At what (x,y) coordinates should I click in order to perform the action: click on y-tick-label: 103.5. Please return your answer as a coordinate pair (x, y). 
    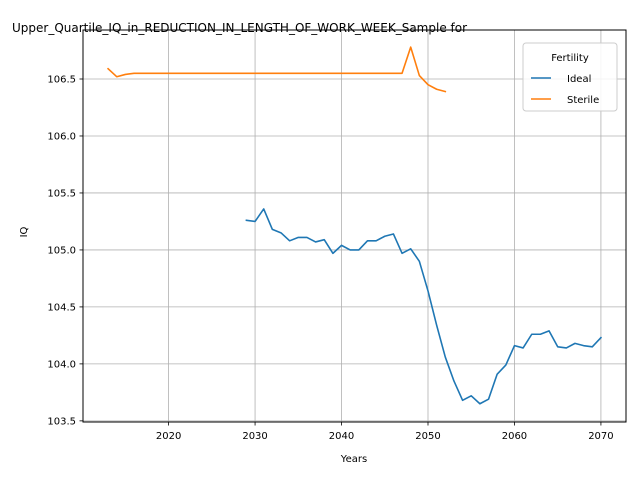
    Looking at the image, I should click on (61, 421).